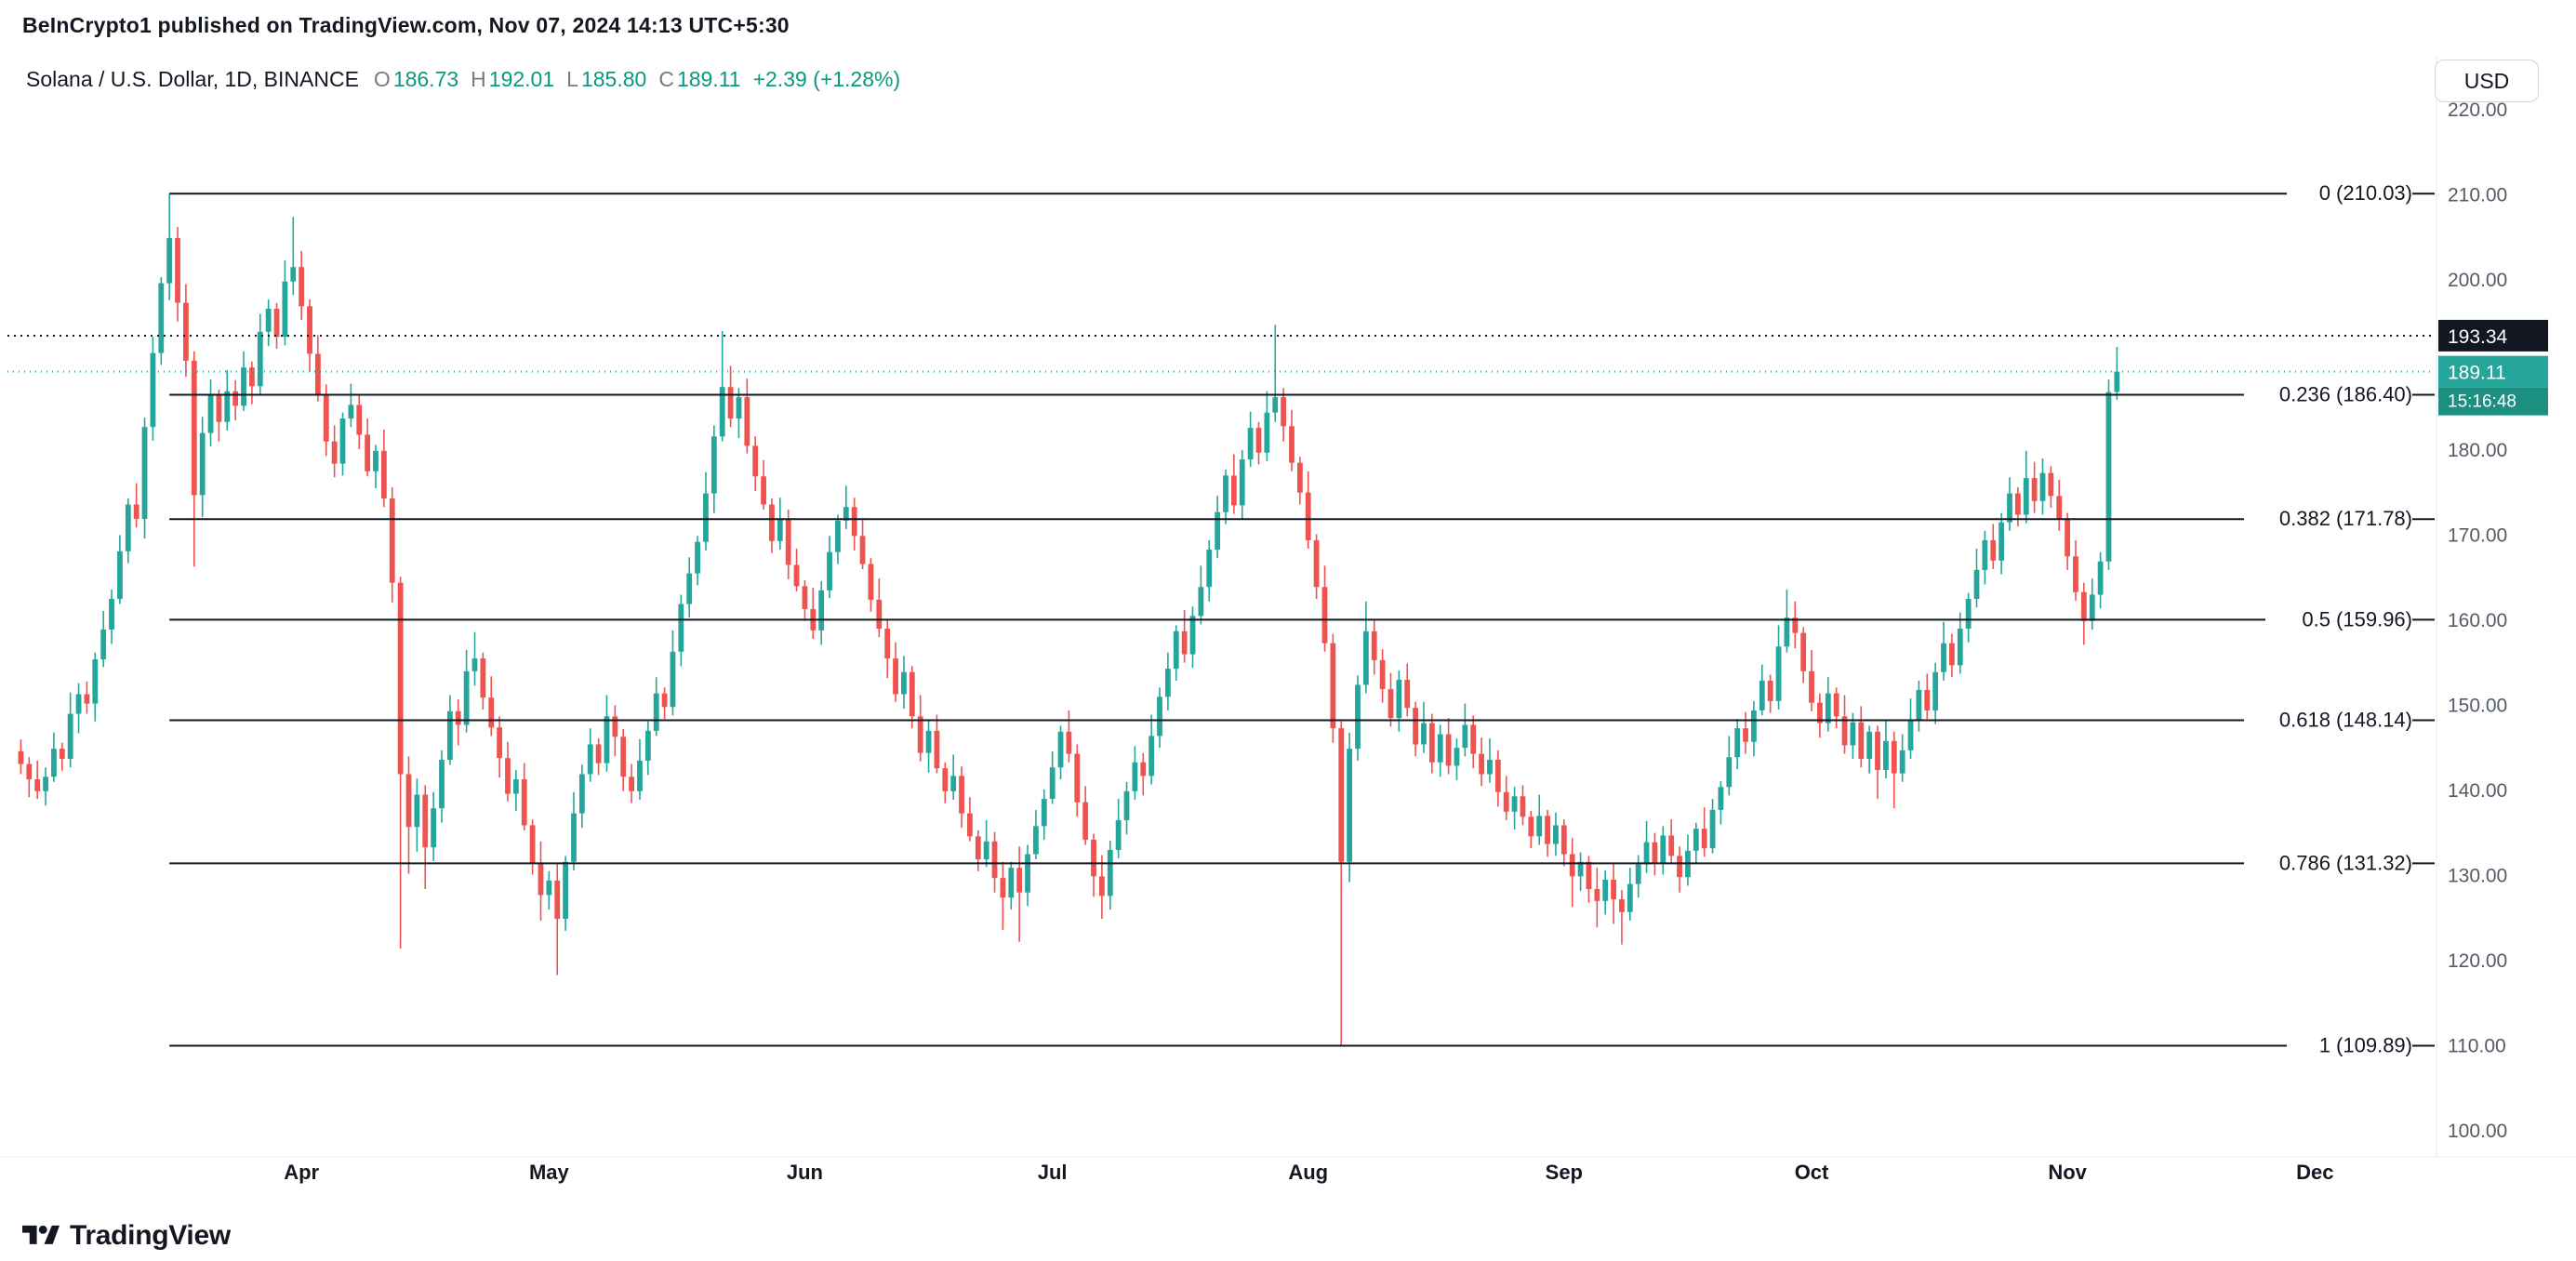  Describe the element at coordinates (2493, 335) in the screenshot. I see `marker-price-tag` at that location.